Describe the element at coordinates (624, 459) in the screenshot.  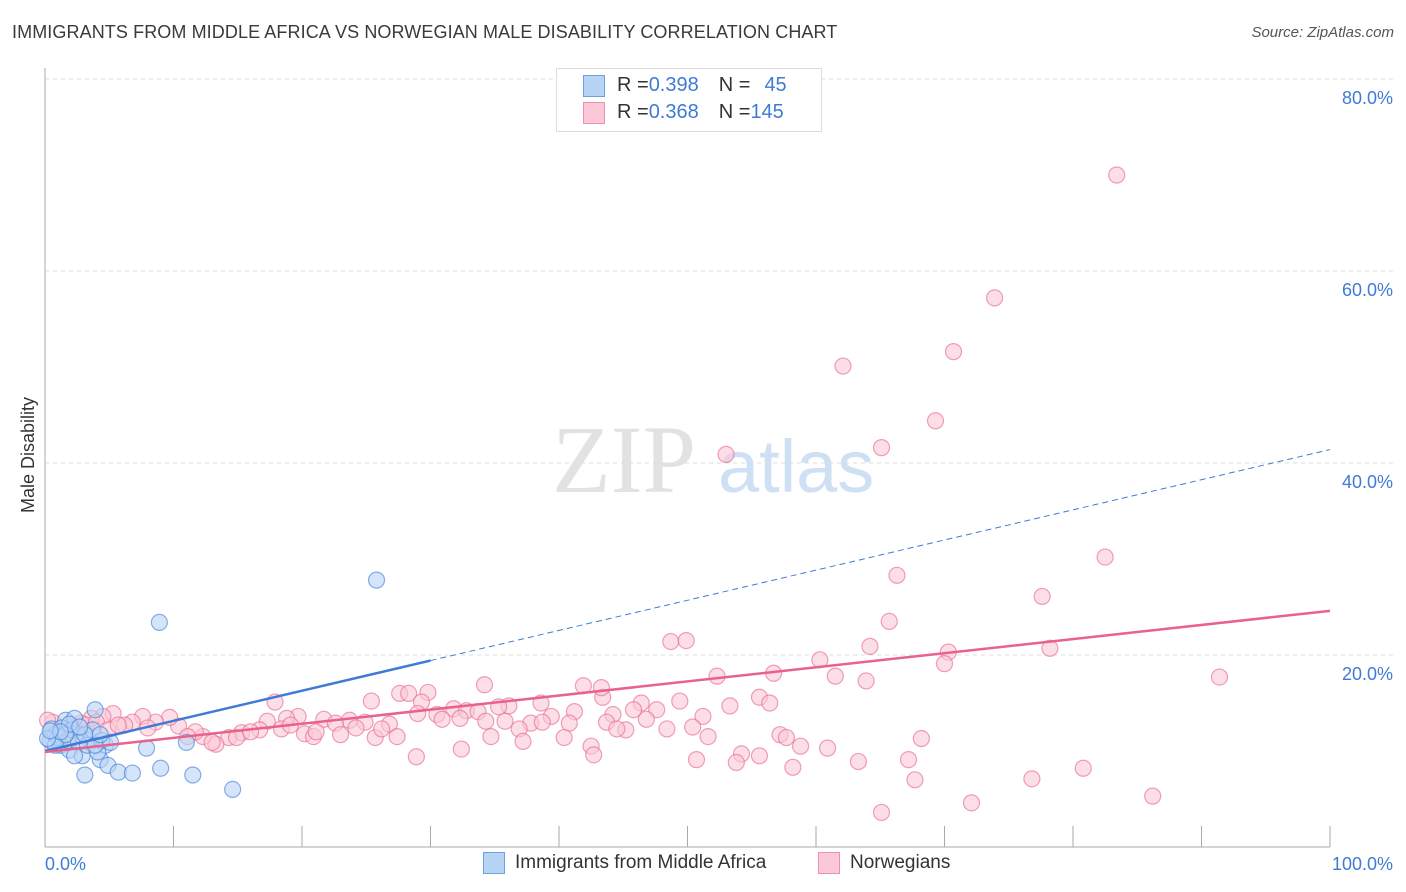
I see `watermark-zip: ZIP` at that location.